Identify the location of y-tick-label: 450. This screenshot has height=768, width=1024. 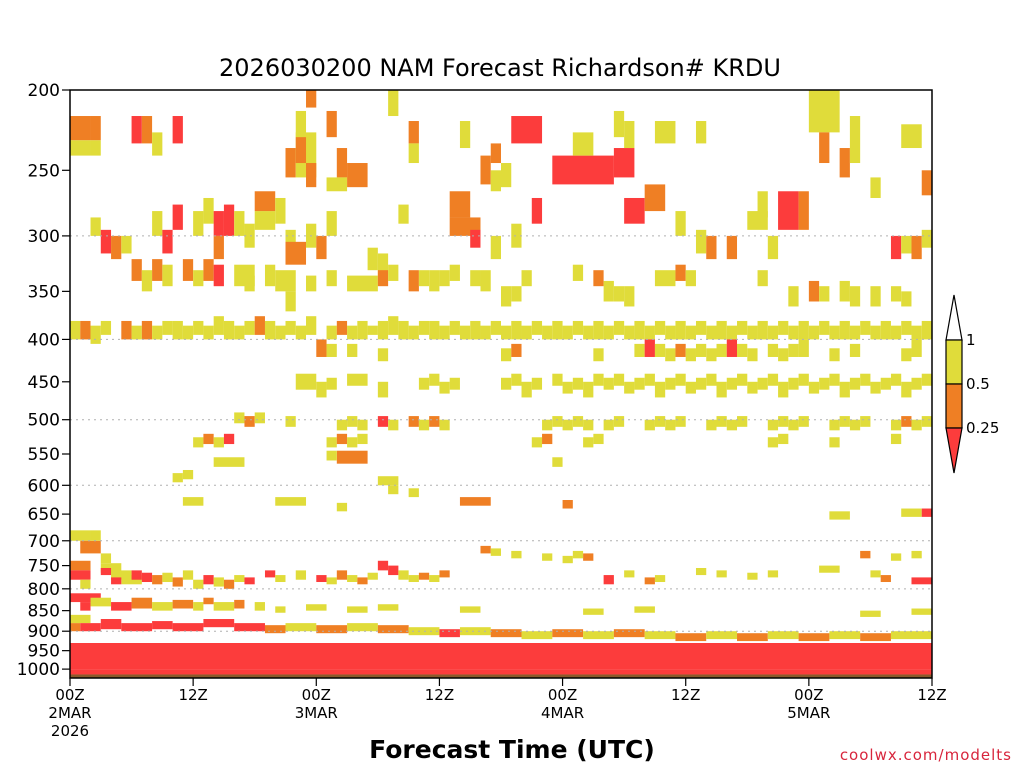
(44, 383).